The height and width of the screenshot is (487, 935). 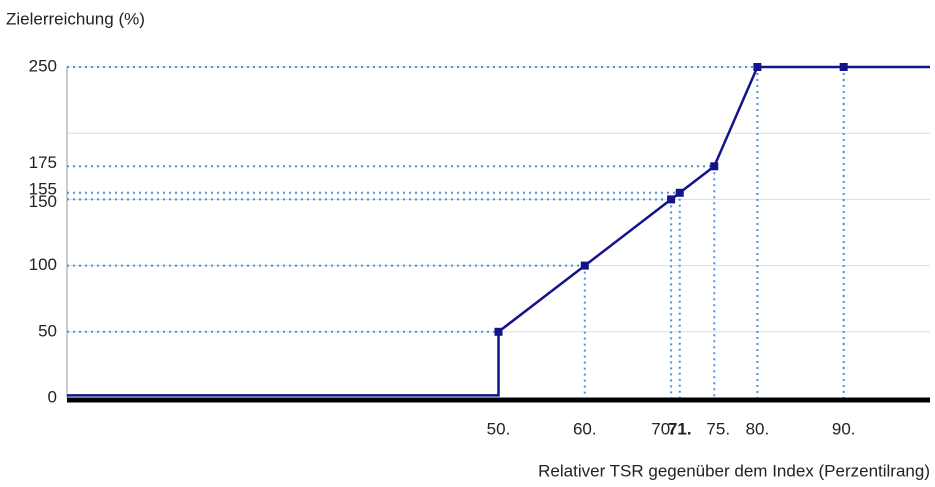 What do you see at coordinates (663, 428) in the screenshot?
I see `x-tick-label: 70.` at bounding box center [663, 428].